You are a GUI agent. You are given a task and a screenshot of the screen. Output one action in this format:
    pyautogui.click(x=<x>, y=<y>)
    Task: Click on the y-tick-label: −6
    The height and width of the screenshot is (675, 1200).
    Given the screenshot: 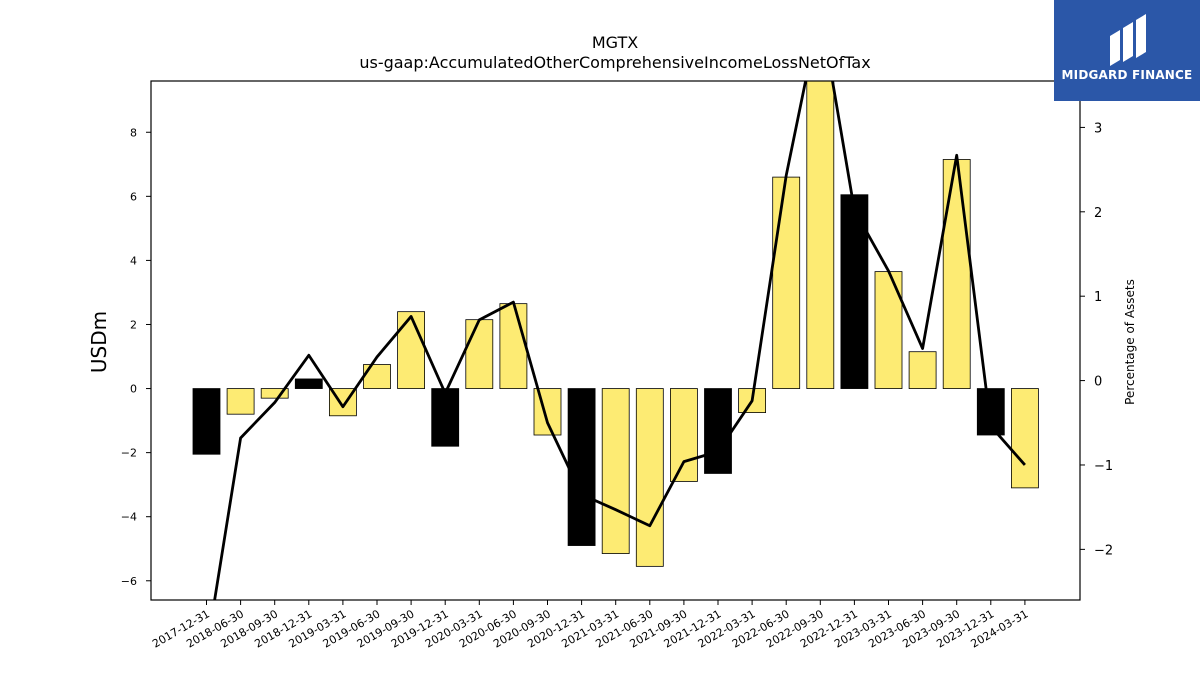 What is the action you would take?
    pyautogui.click(x=129, y=581)
    